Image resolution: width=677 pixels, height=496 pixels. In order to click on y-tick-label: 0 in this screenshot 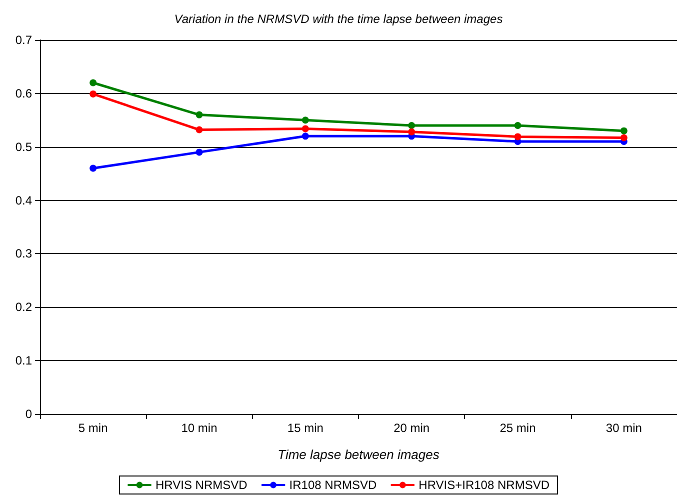, I will do `click(28, 414)`.